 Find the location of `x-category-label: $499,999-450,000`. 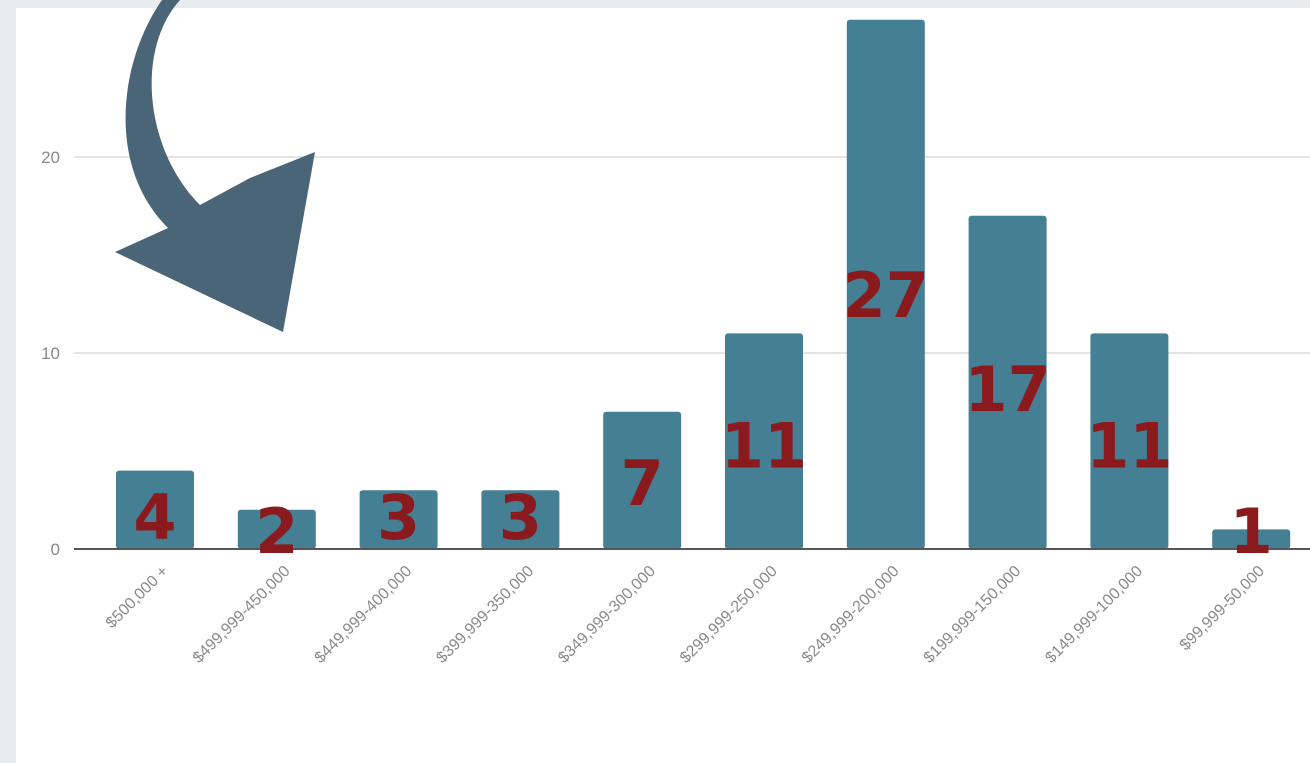

x-category-label: $499,999-450,000 is located at coordinates (242, 615).